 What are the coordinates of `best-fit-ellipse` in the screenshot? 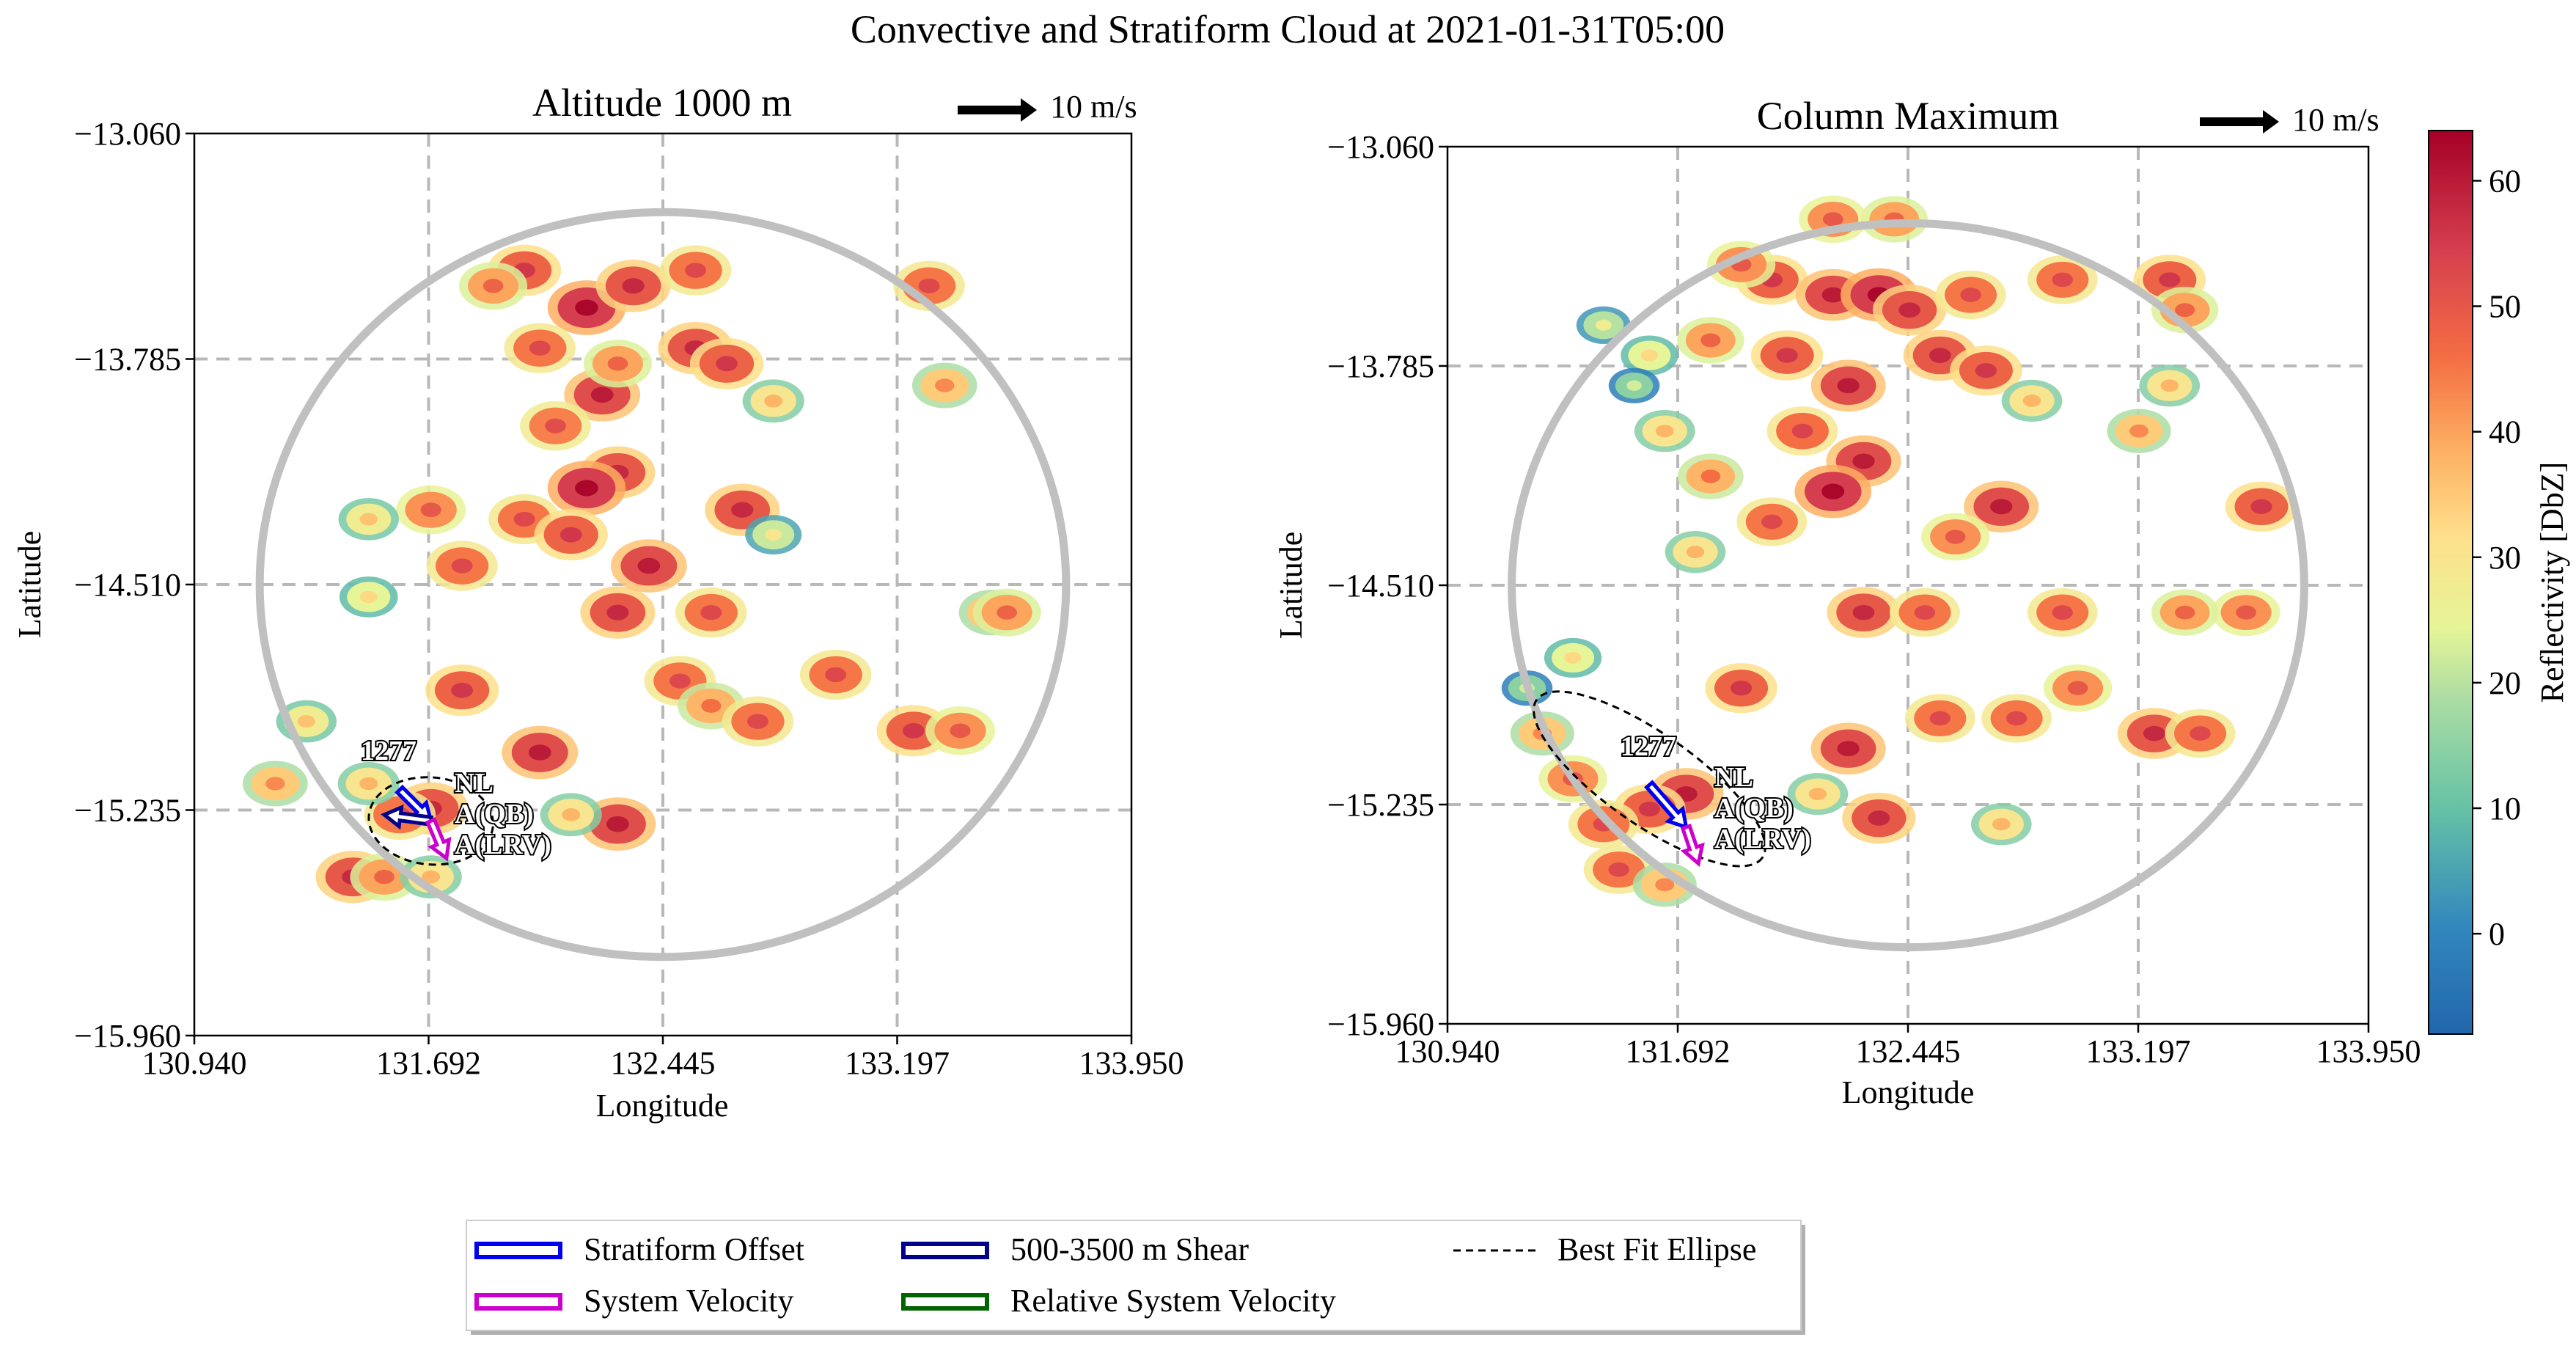 It's located at (430, 821).